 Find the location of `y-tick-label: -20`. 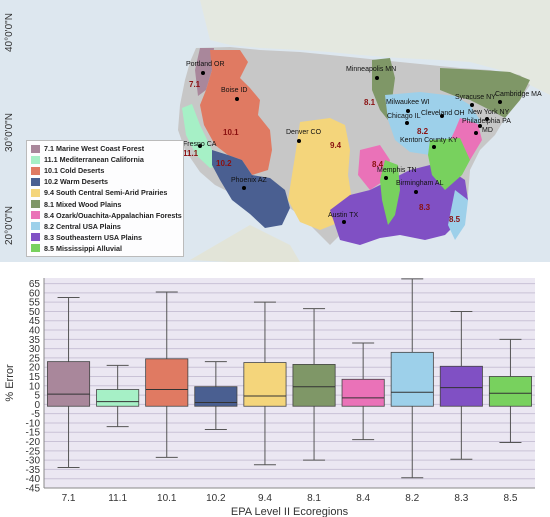

y-tick-label: -20 is located at coordinates (33, 442).